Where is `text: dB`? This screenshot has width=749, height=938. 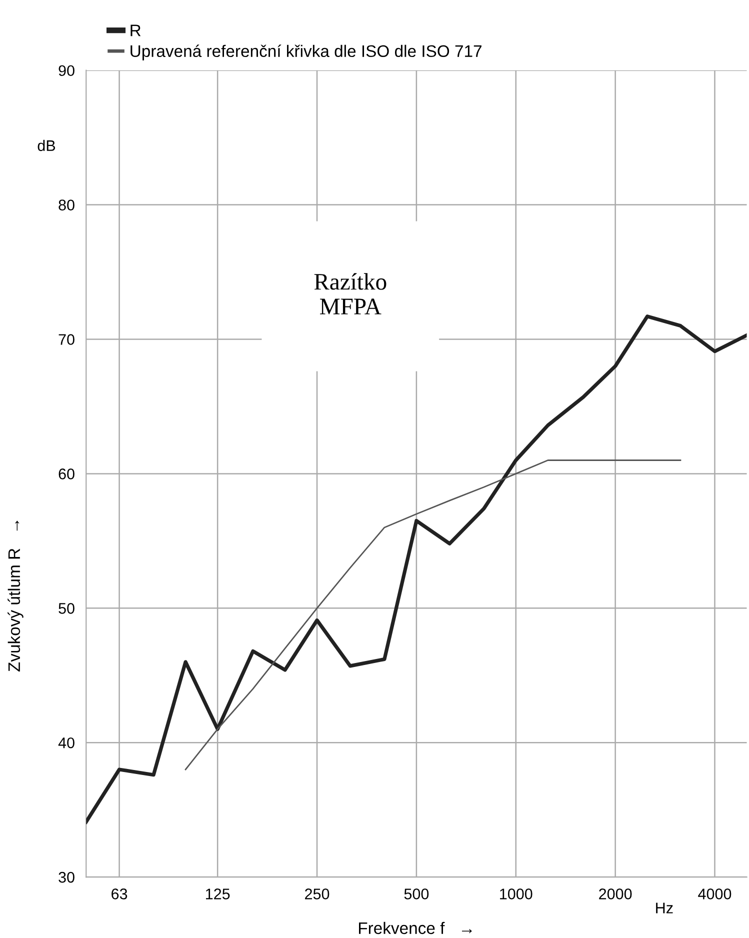 text: dB is located at coordinates (47, 146).